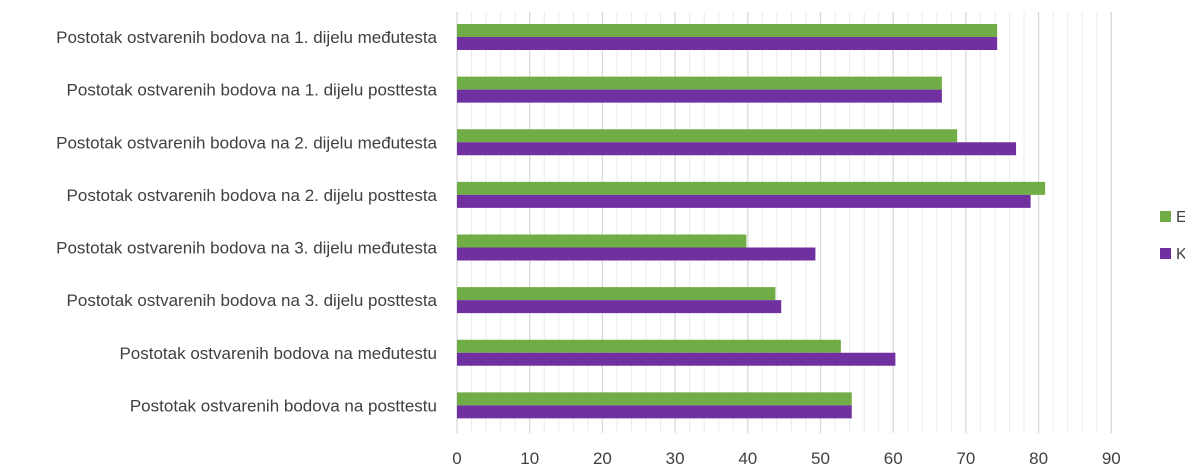 The height and width of the screenshot is (466, 1185). Describe the element at coordinates (456, 457) in the screenshot. I see `x-tick-label: 0` at that location.